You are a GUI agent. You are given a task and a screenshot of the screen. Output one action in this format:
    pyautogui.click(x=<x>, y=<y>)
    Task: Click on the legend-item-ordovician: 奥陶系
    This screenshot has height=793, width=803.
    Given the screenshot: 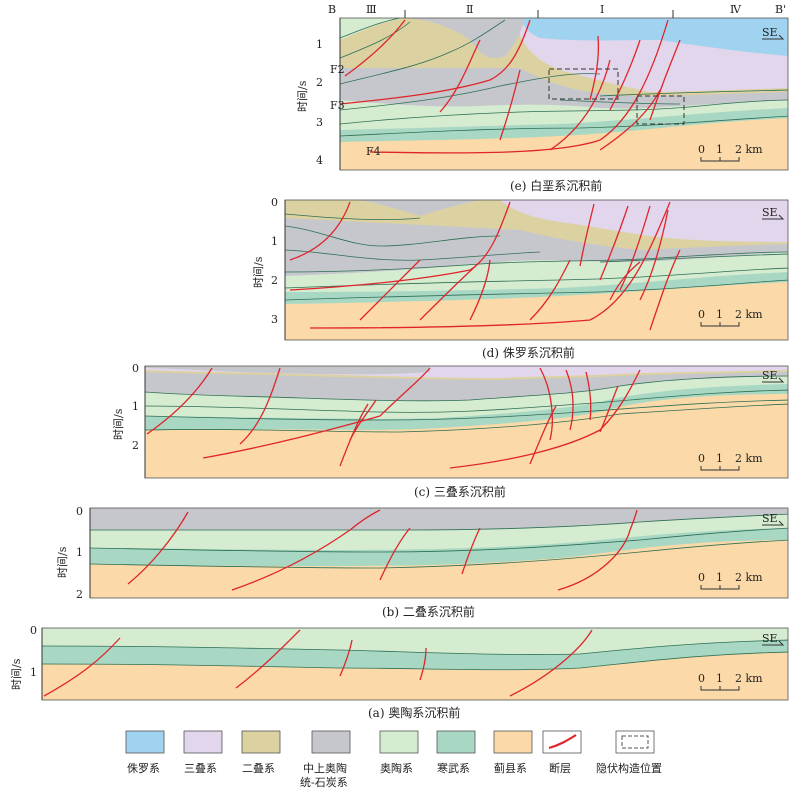 What is the action you would take?
    pyautogui.click(x=399, y=752)
    